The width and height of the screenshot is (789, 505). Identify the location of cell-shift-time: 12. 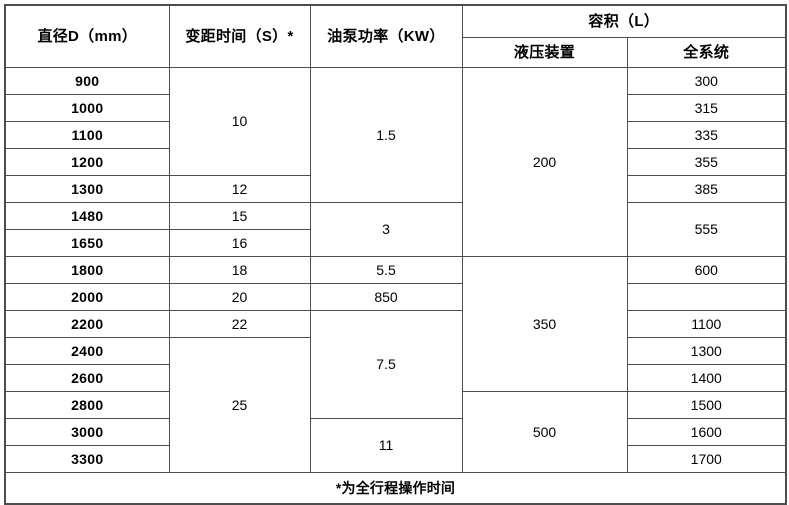
(239, 189).